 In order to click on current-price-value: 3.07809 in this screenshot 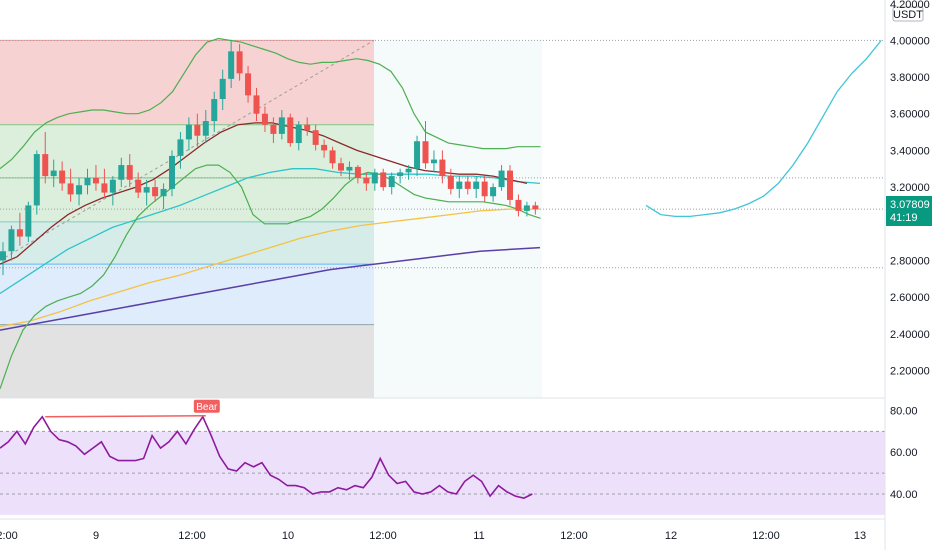, I will do `click(910, 205)`.